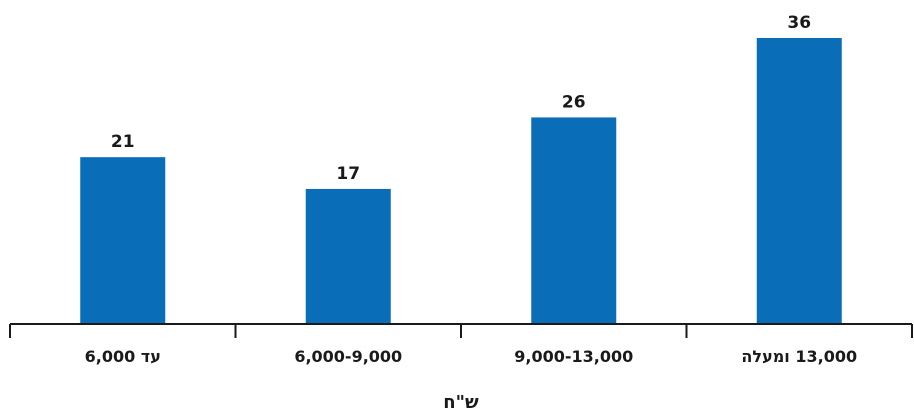 This screenshot has height=417, width=914. Describe the element at coordinates (573, 356) in the screenshot. I see `x-tick-label-3: 9,000-13,000` at that location.